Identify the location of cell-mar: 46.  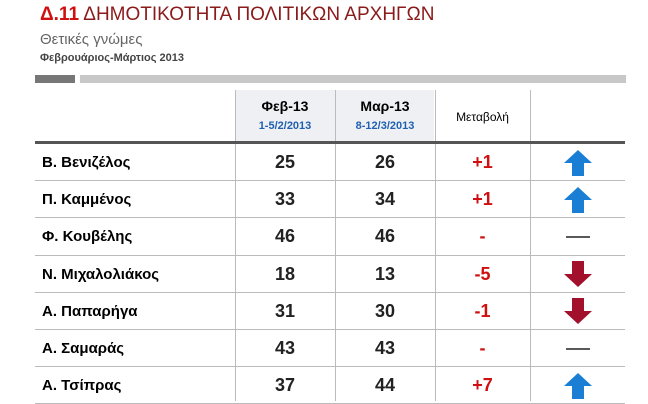
(385, 236).